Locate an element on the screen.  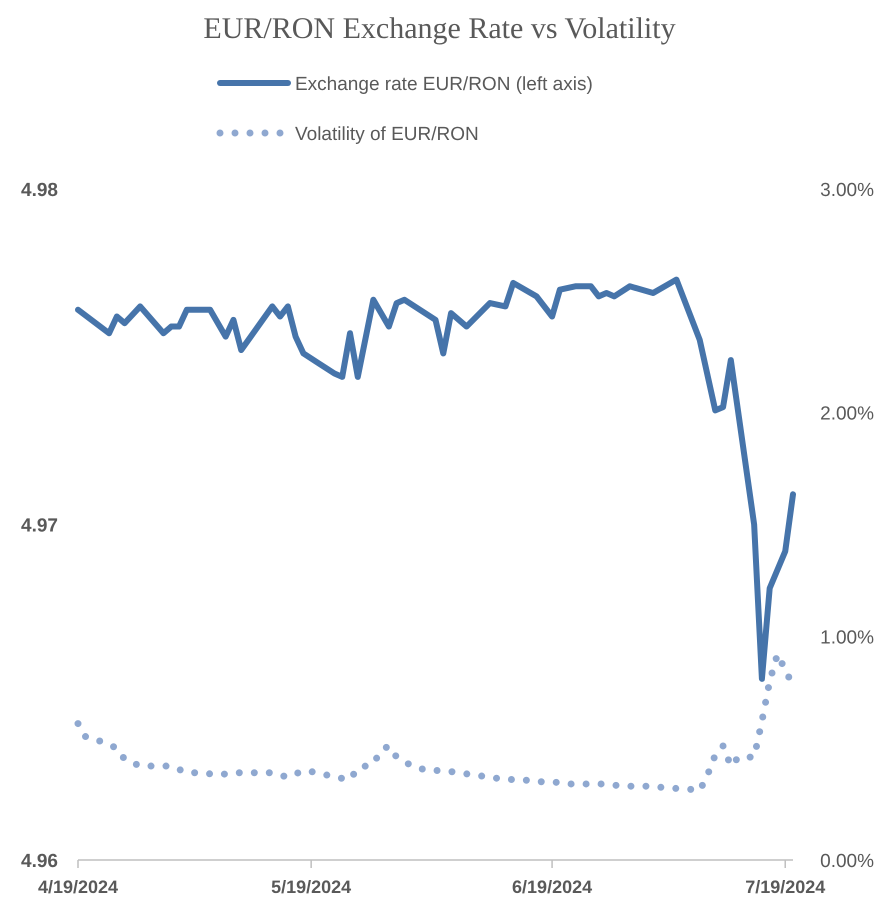
legend-label: Exchange rate EUR/RON (left axis) is located at coordinates (444, 84).